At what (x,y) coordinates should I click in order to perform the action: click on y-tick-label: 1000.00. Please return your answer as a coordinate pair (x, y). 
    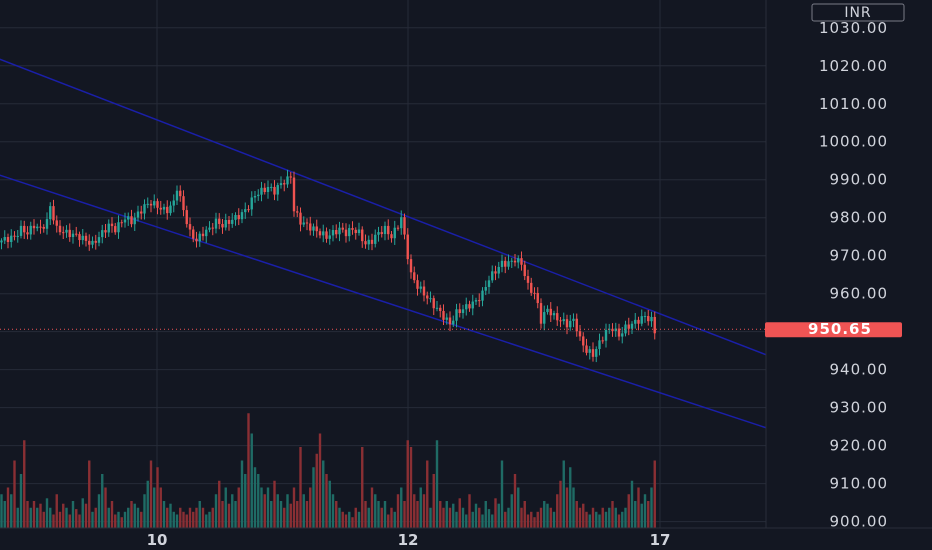
    Looking at the image, I should click on (853, 142).